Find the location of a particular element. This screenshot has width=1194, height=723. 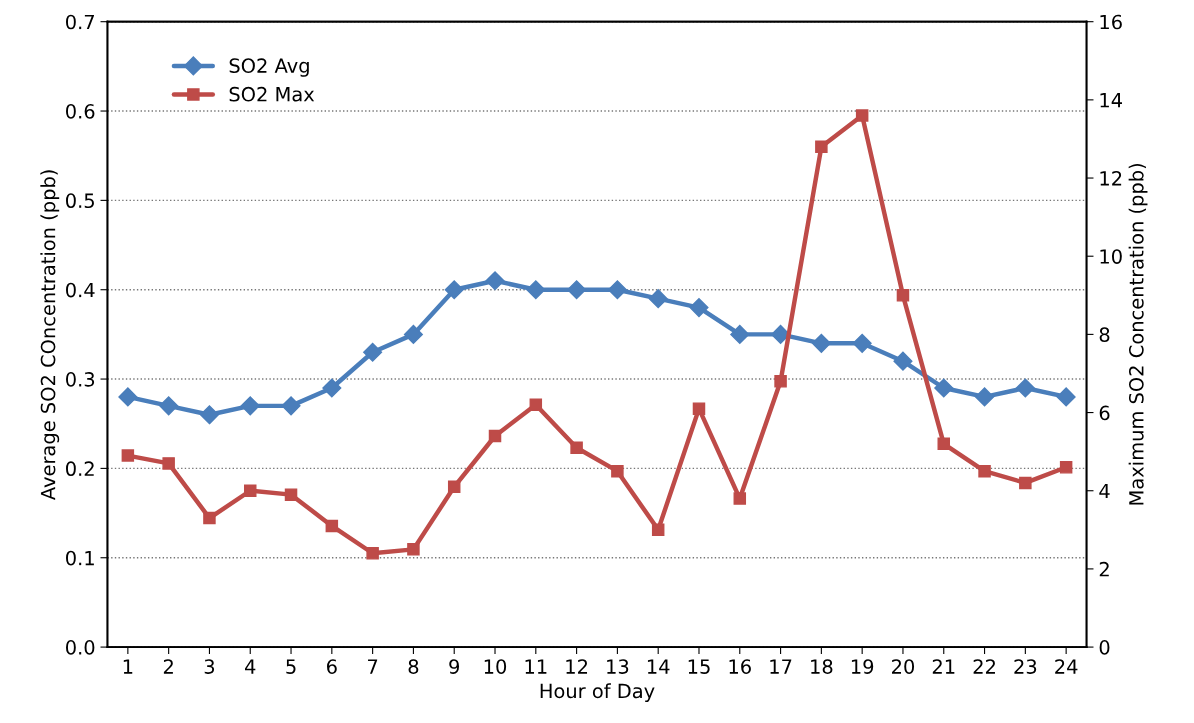

y2-tick-label: 0 is located at coordinates (1104, 647).